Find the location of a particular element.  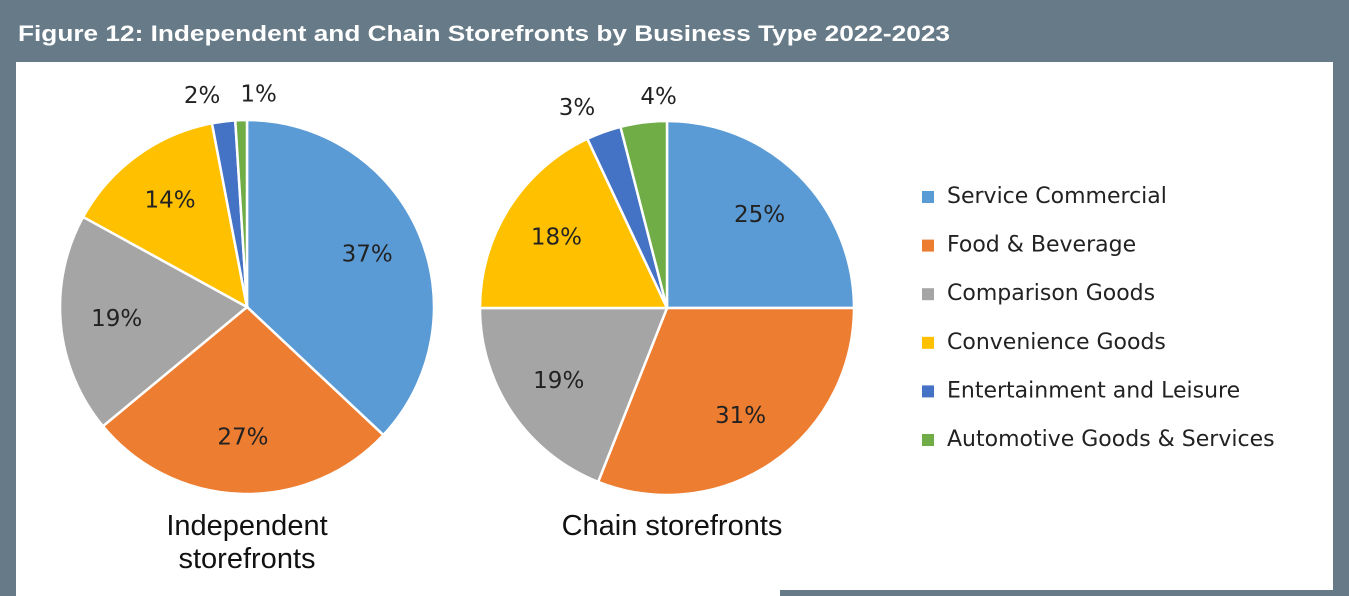

legend-label: Entertainment and Leisure is located at coordinates (1093, 390).